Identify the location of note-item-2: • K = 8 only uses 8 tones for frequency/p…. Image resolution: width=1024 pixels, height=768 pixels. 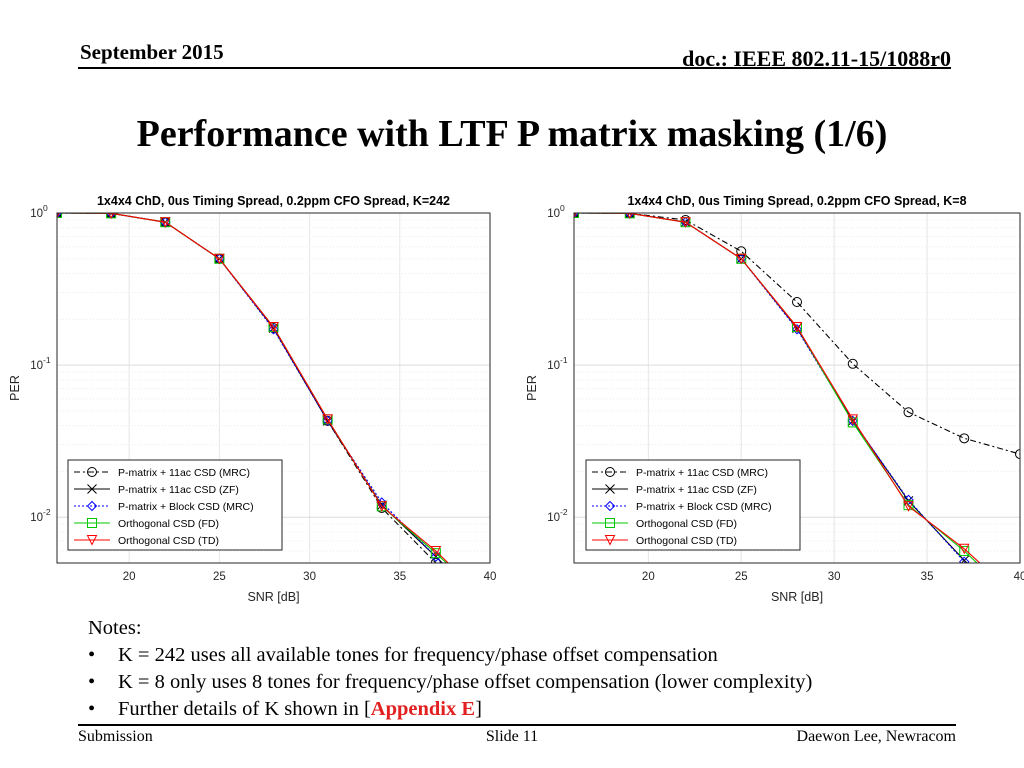
(450, 682).